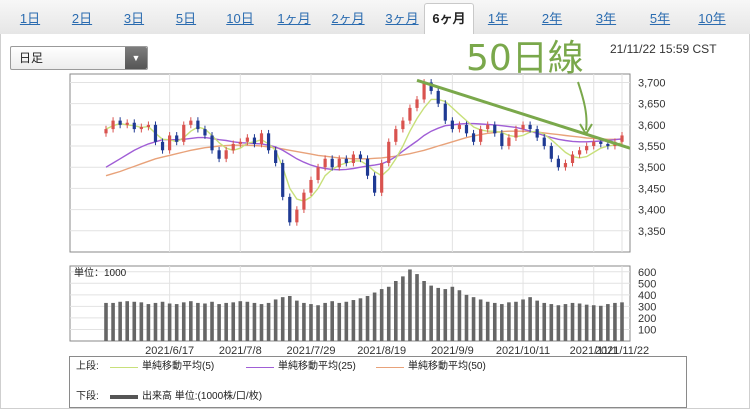 The image size is (750, 410). I want to click on annotation-arrow, so click(582, 106).